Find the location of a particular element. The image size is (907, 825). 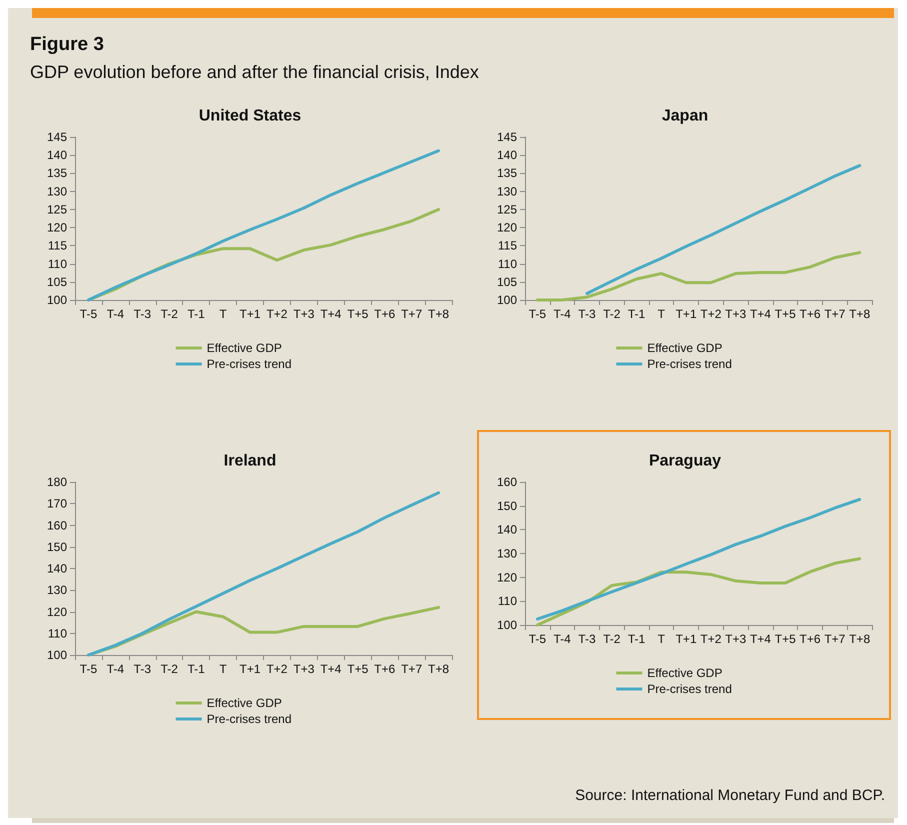

chart-title: Japan is located at coordinates (685, 116).